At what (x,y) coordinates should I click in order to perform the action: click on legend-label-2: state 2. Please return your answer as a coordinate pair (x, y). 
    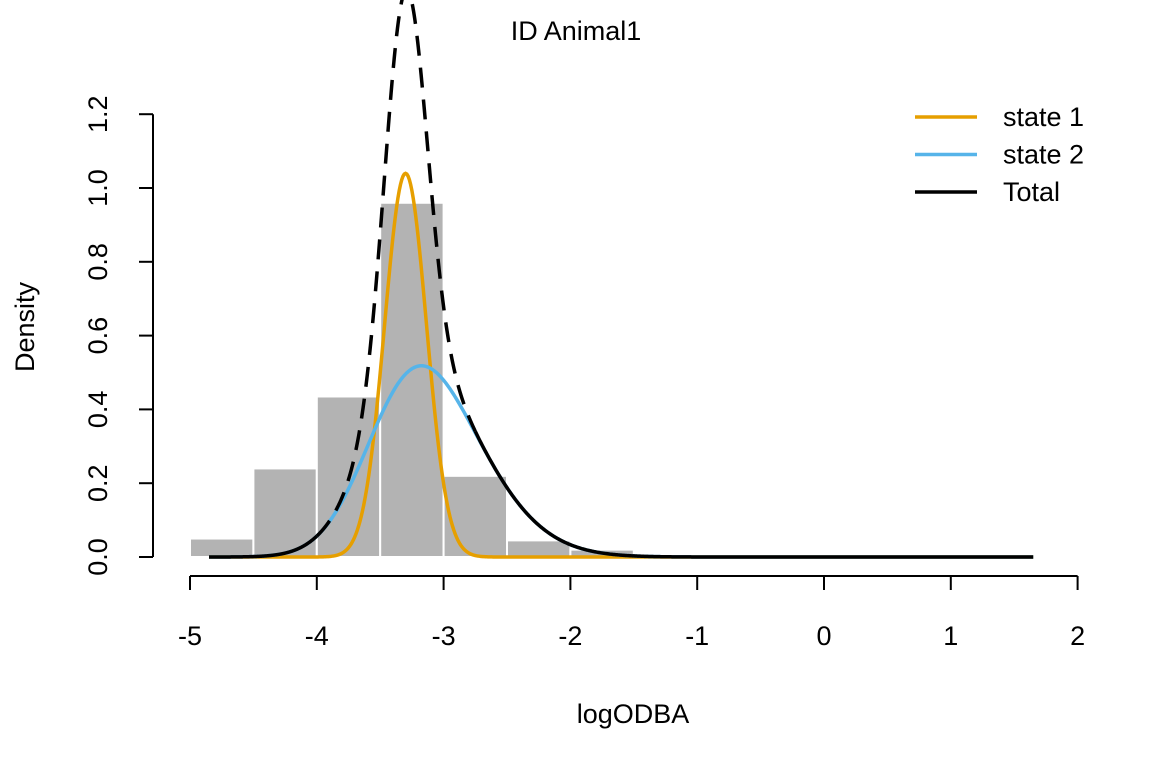
    Looking at the image, I should click on (1043, 155).